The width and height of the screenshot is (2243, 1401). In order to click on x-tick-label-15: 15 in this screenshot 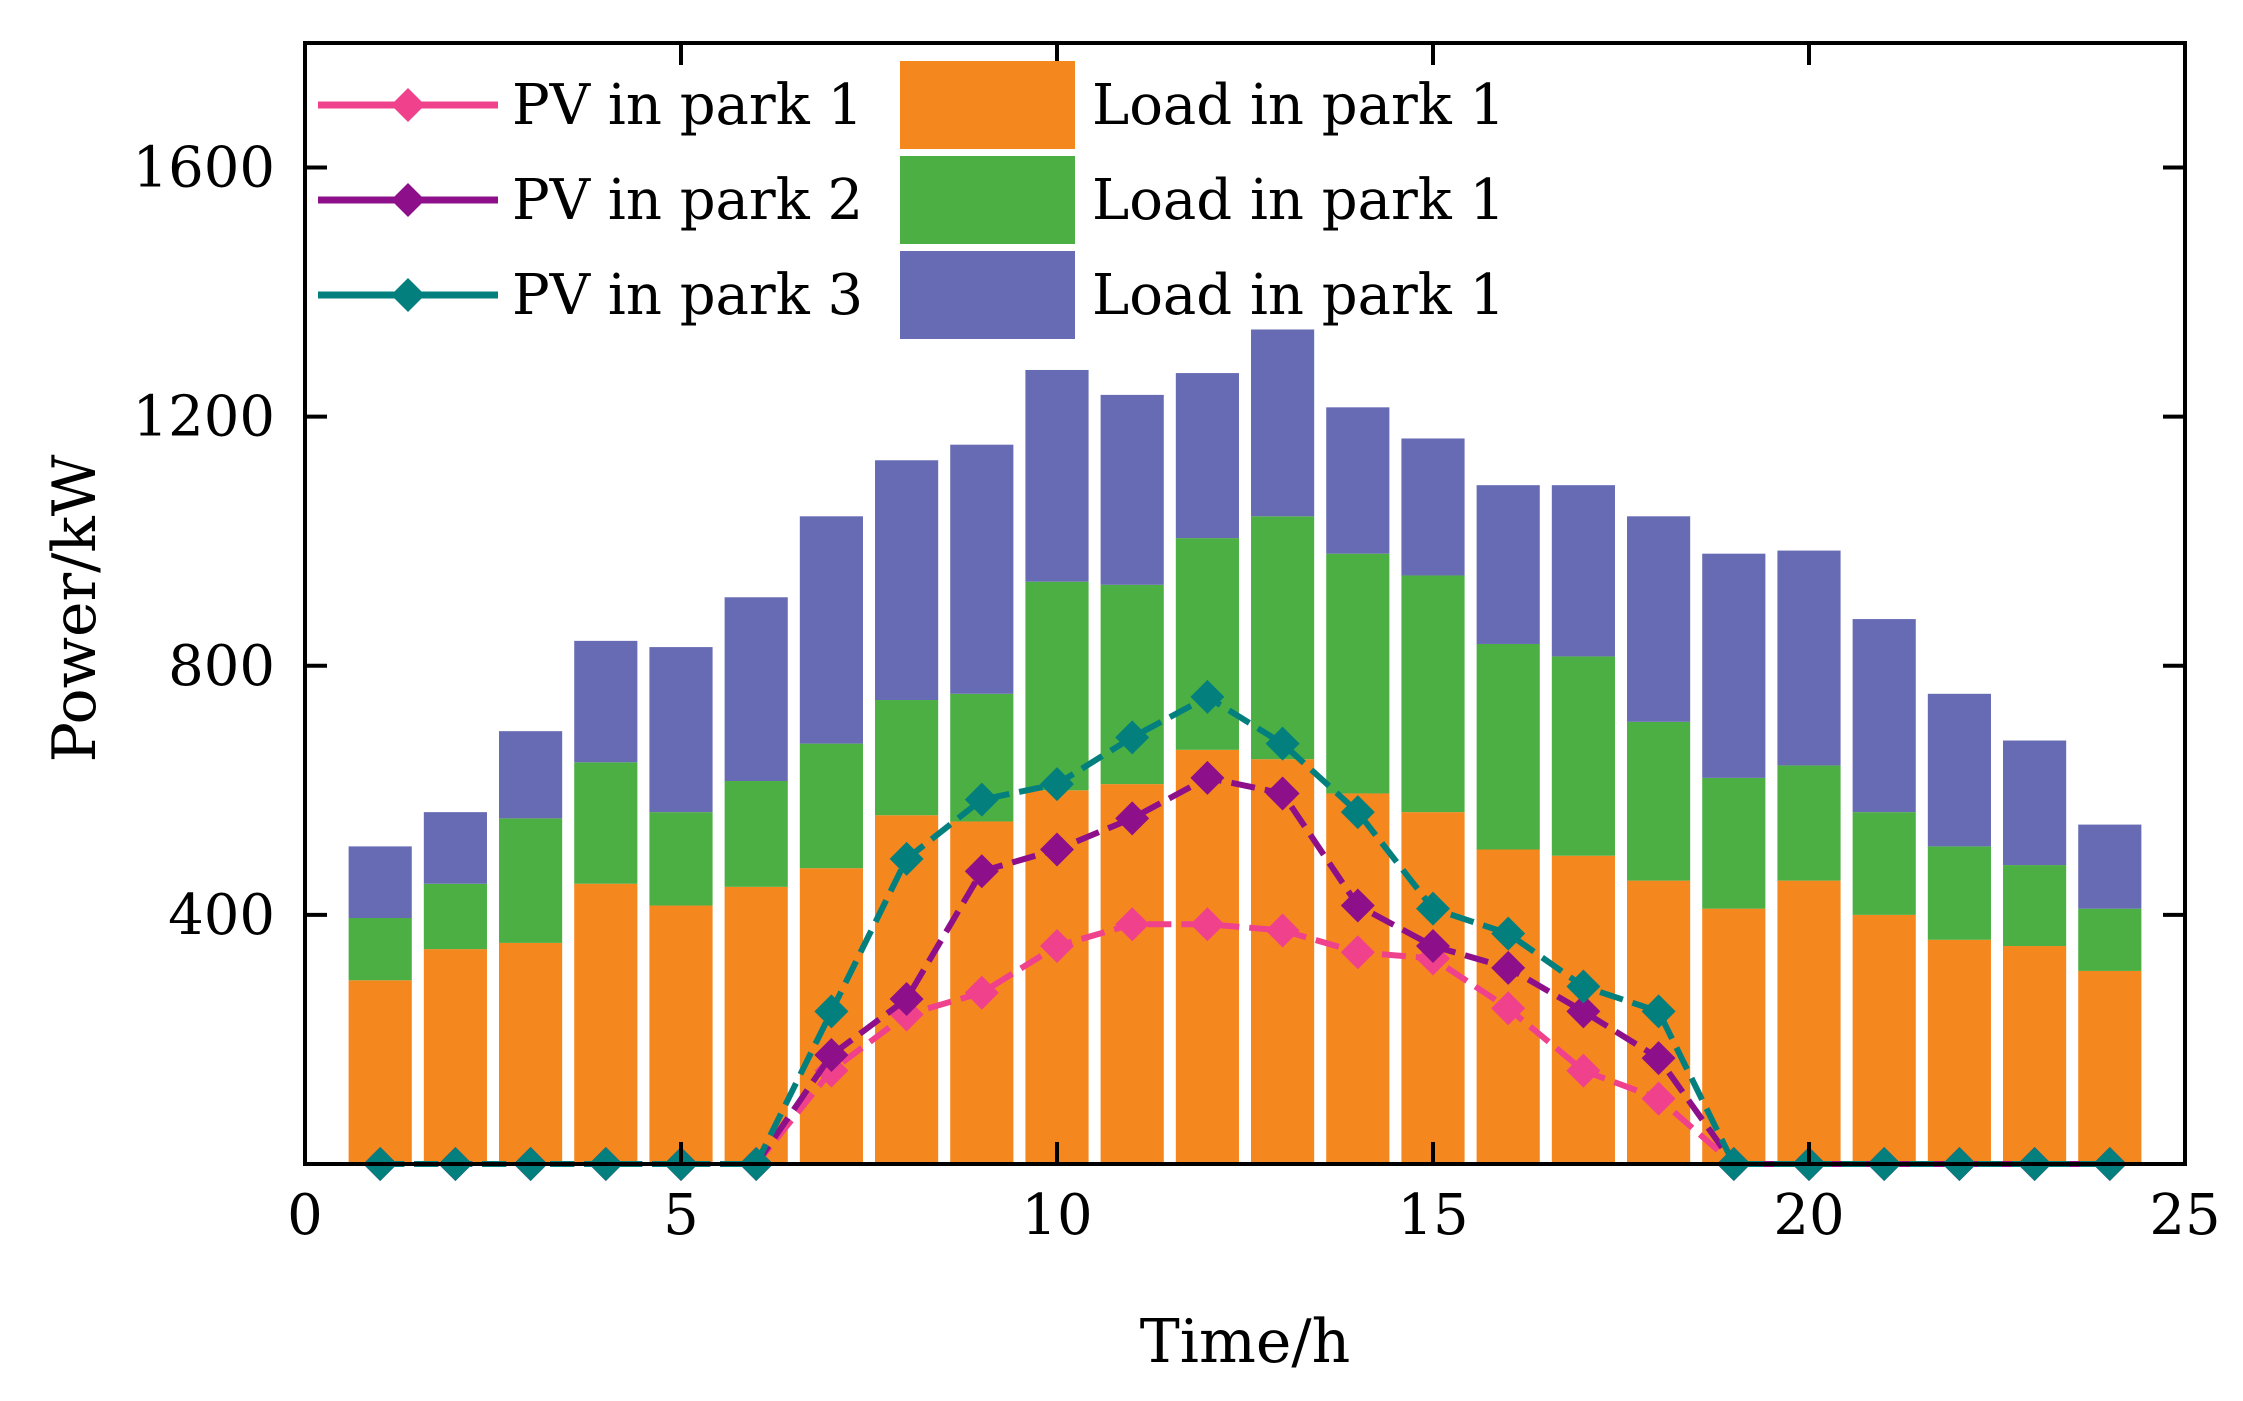, I will do `click(1432, 1215)`.